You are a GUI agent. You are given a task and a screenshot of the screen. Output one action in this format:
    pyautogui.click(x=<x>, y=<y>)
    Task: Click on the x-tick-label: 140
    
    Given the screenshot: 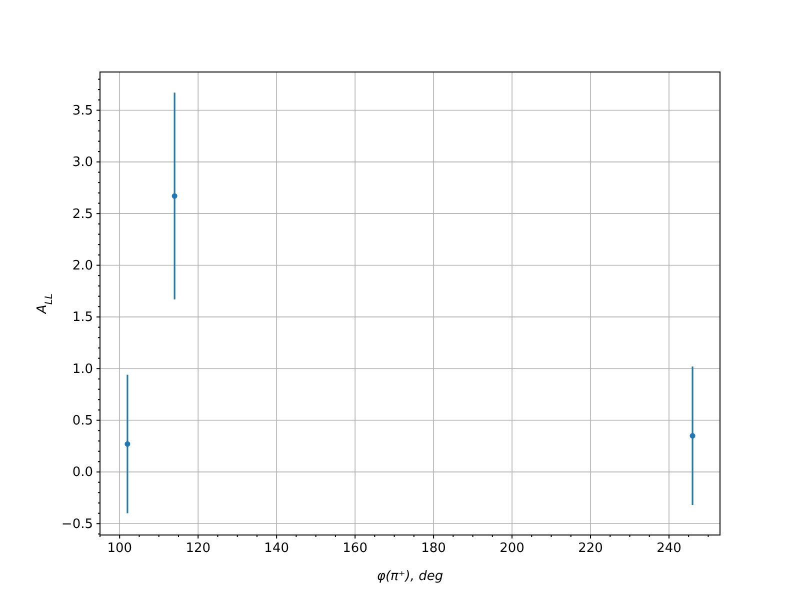 What is the action you would take?
    pyautogui.click(x=276, y=548)
    